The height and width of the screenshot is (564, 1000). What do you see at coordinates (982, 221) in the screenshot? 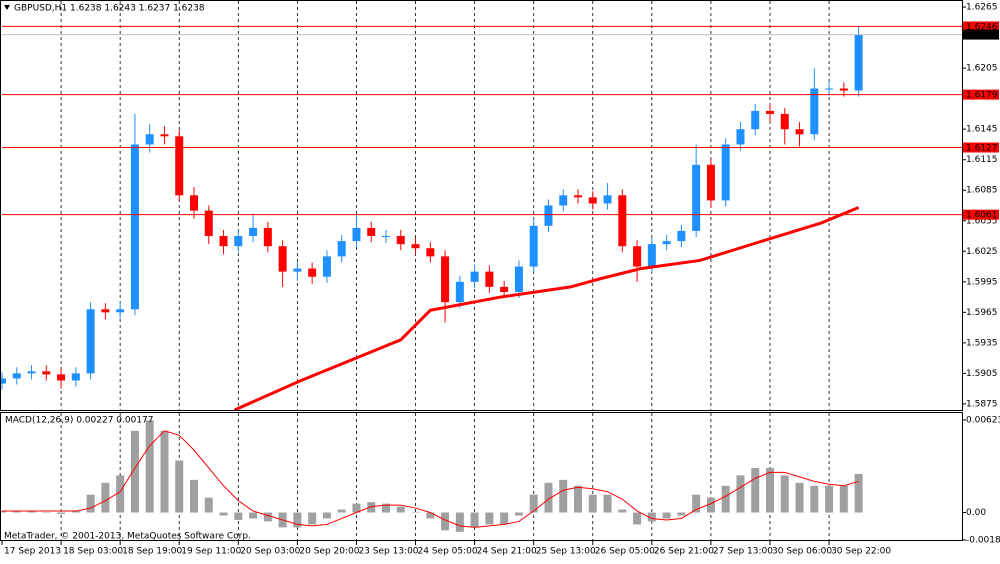
I see `y-tick-label: 1.6055` at bounding box center [982, 221].